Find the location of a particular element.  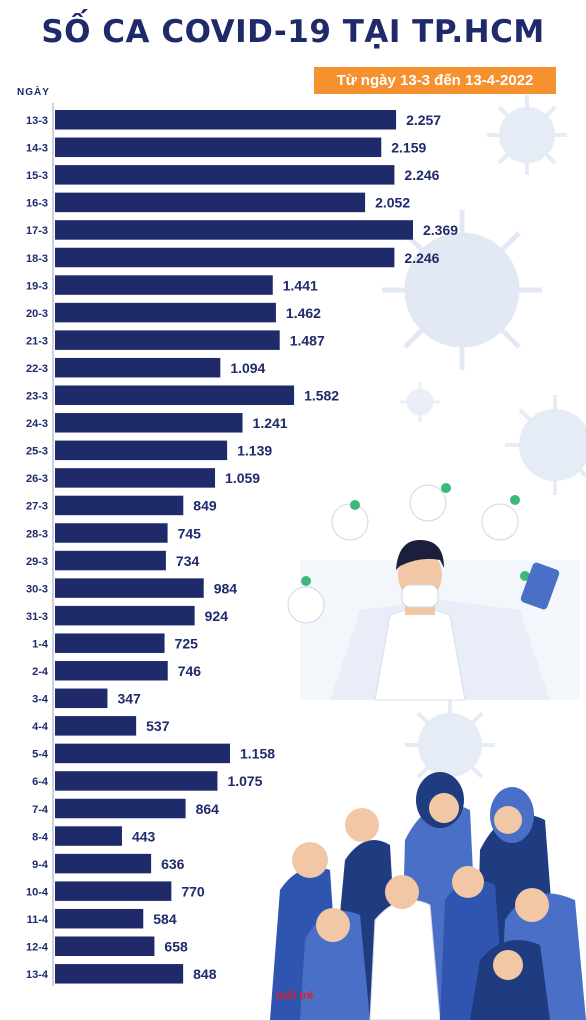

category-label: 27-3 is located at coordinates (37, 507).